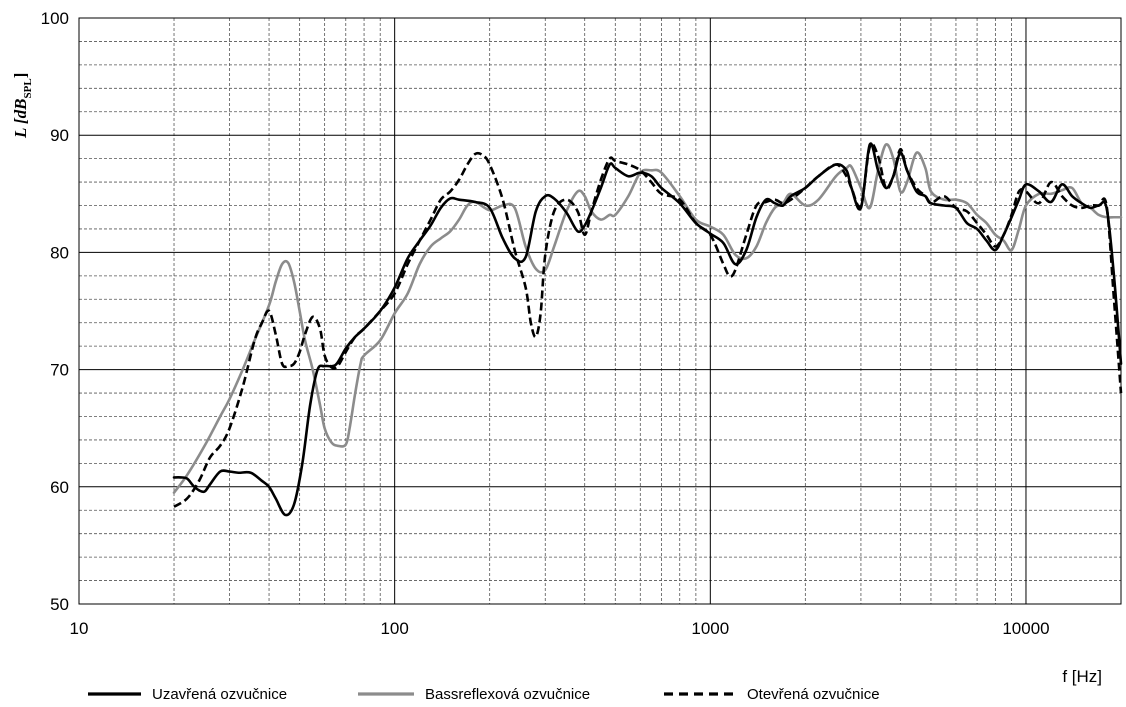  I want to click on legend-label-3: Otevřená ozvučnice, so click(813, 694).